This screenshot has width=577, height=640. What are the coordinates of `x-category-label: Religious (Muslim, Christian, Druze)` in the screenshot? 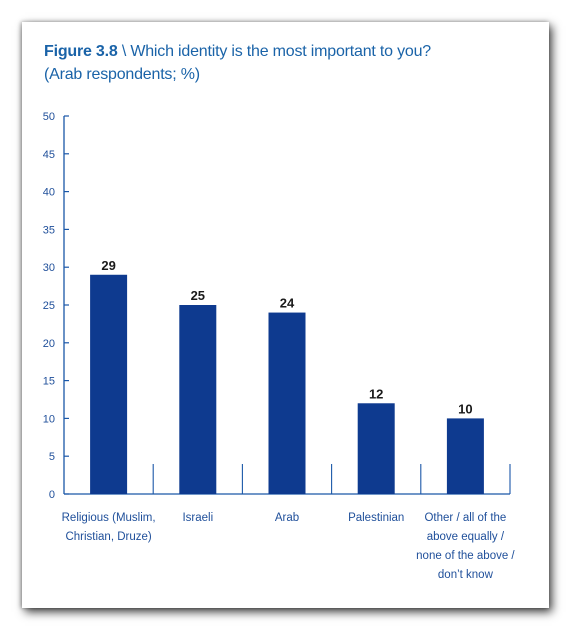 It's located at (109, 527).